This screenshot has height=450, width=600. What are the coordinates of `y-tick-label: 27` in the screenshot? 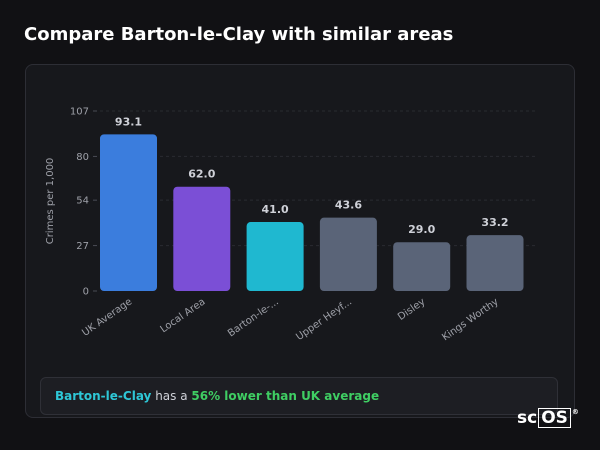 It's located at (82, 246).